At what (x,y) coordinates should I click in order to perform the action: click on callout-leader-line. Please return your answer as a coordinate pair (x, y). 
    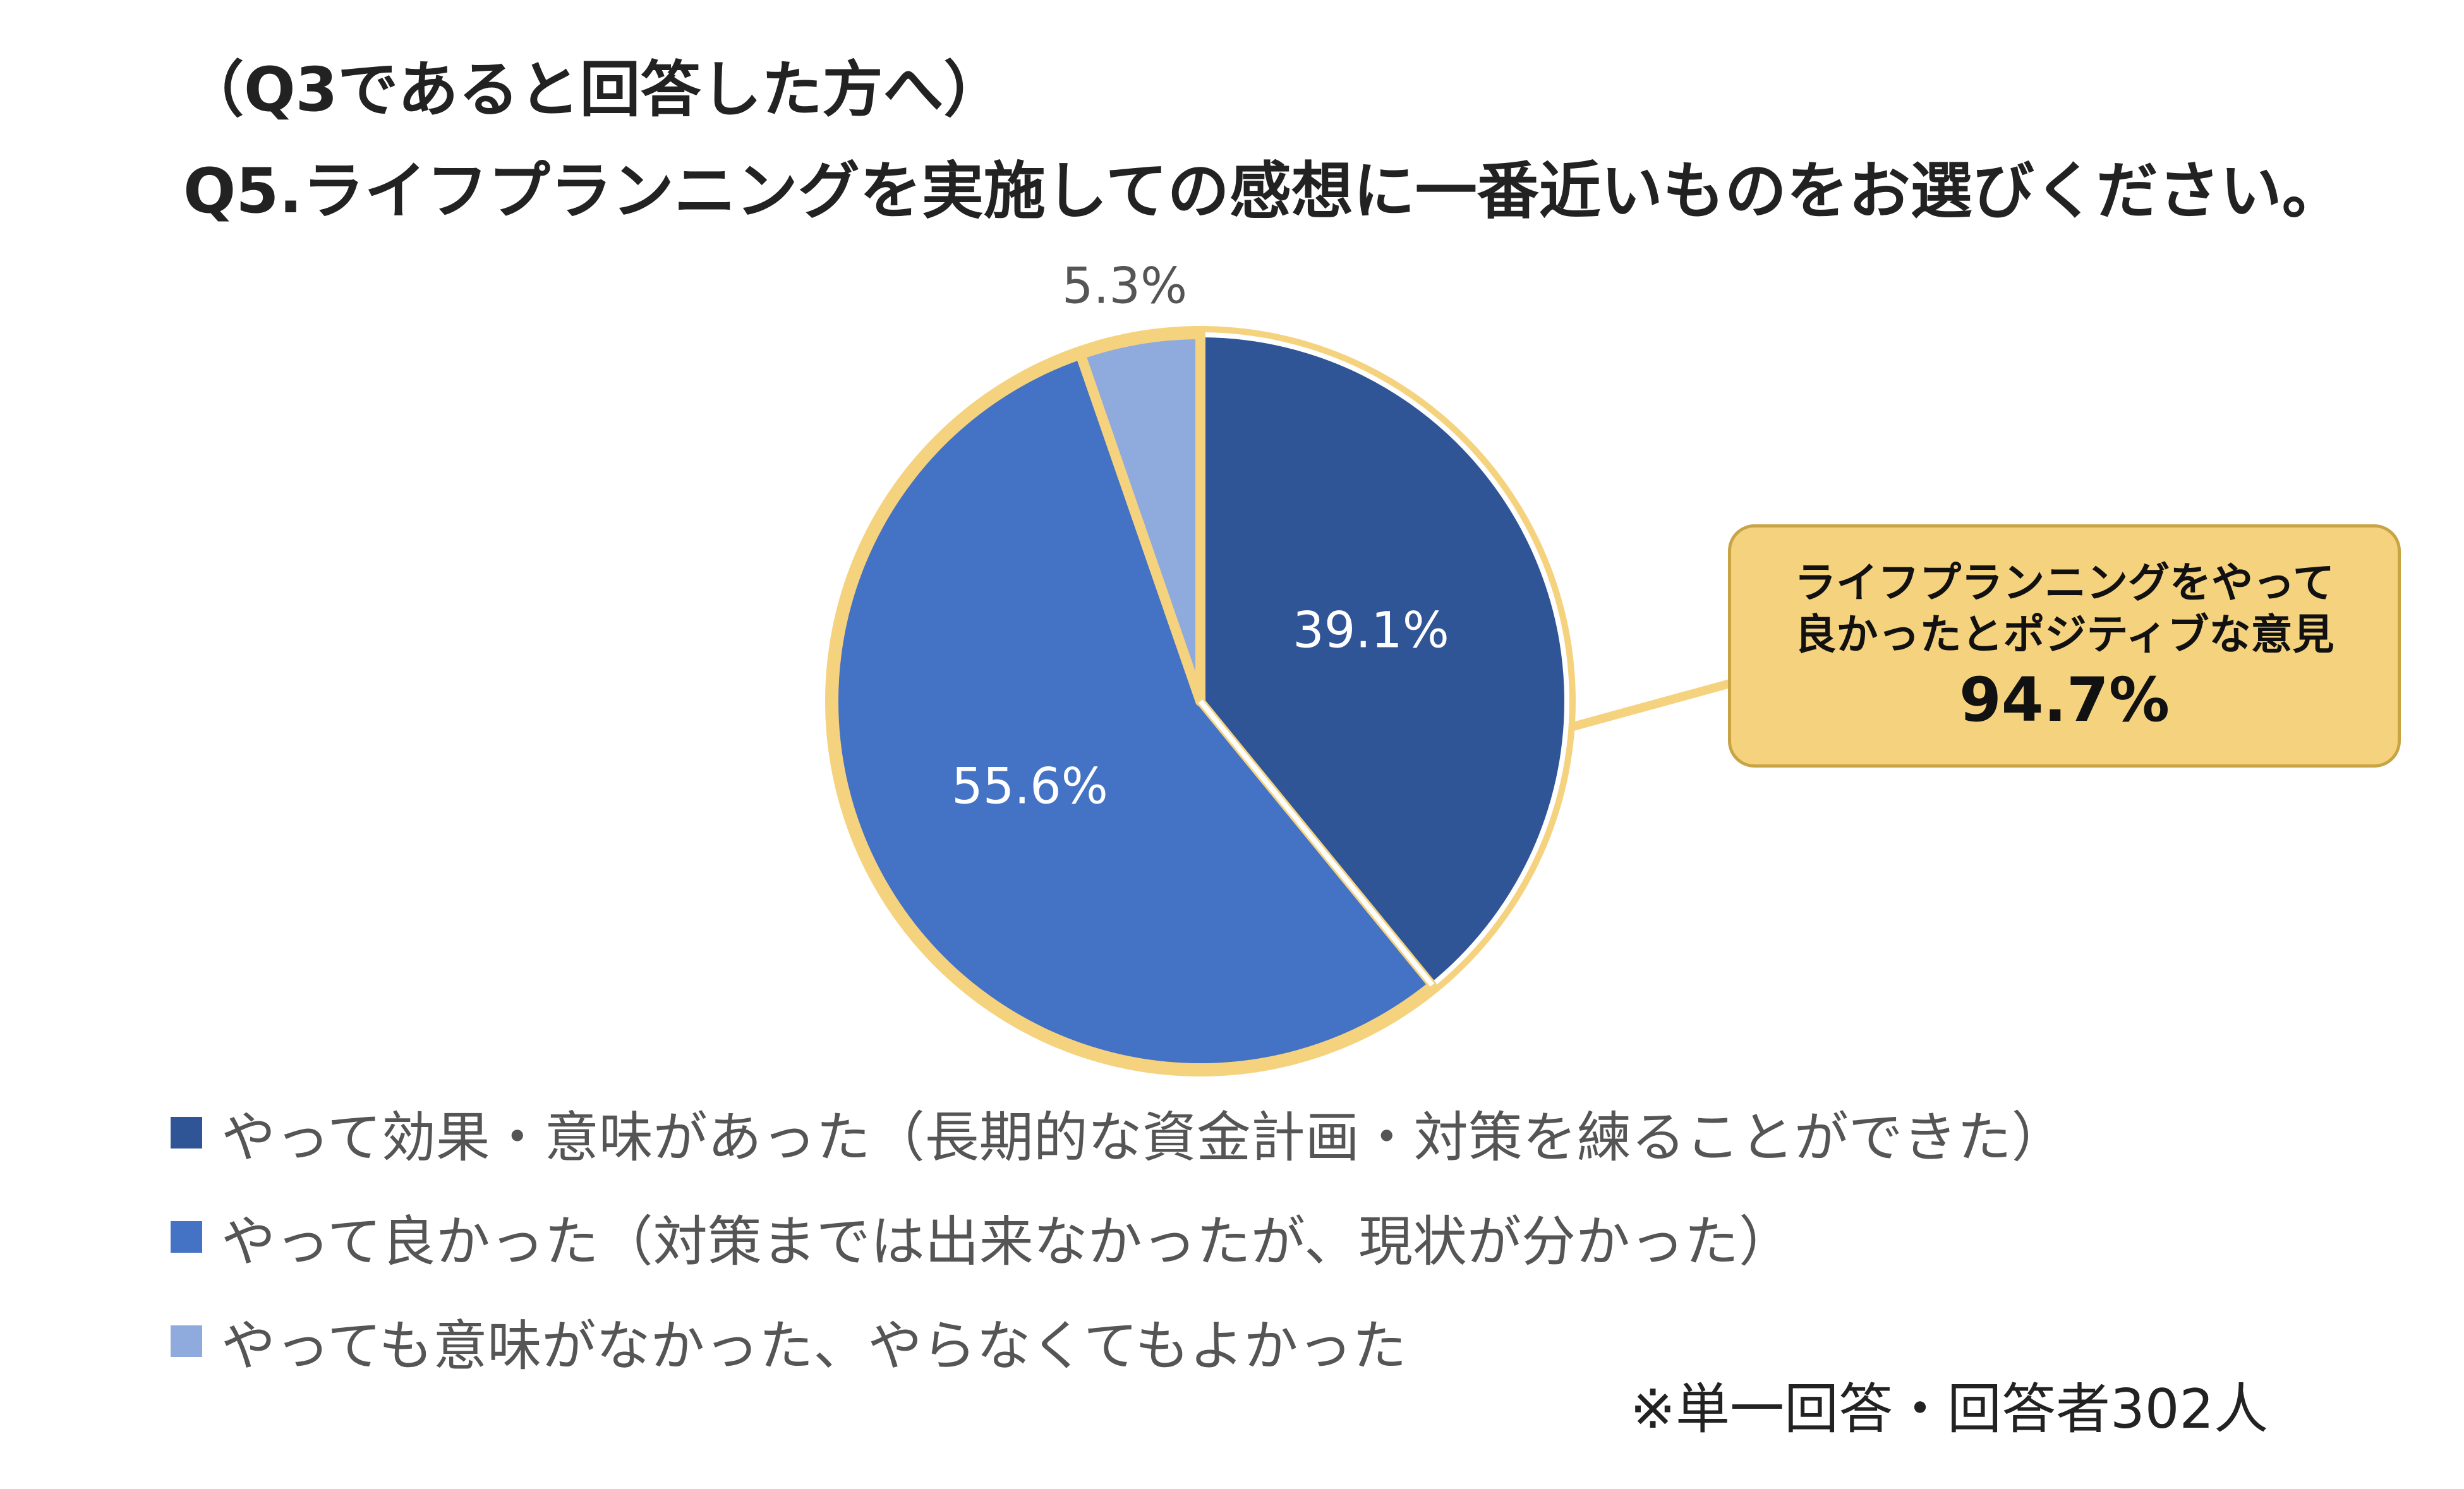
    Looking at the image, I should click on (1652, 705).